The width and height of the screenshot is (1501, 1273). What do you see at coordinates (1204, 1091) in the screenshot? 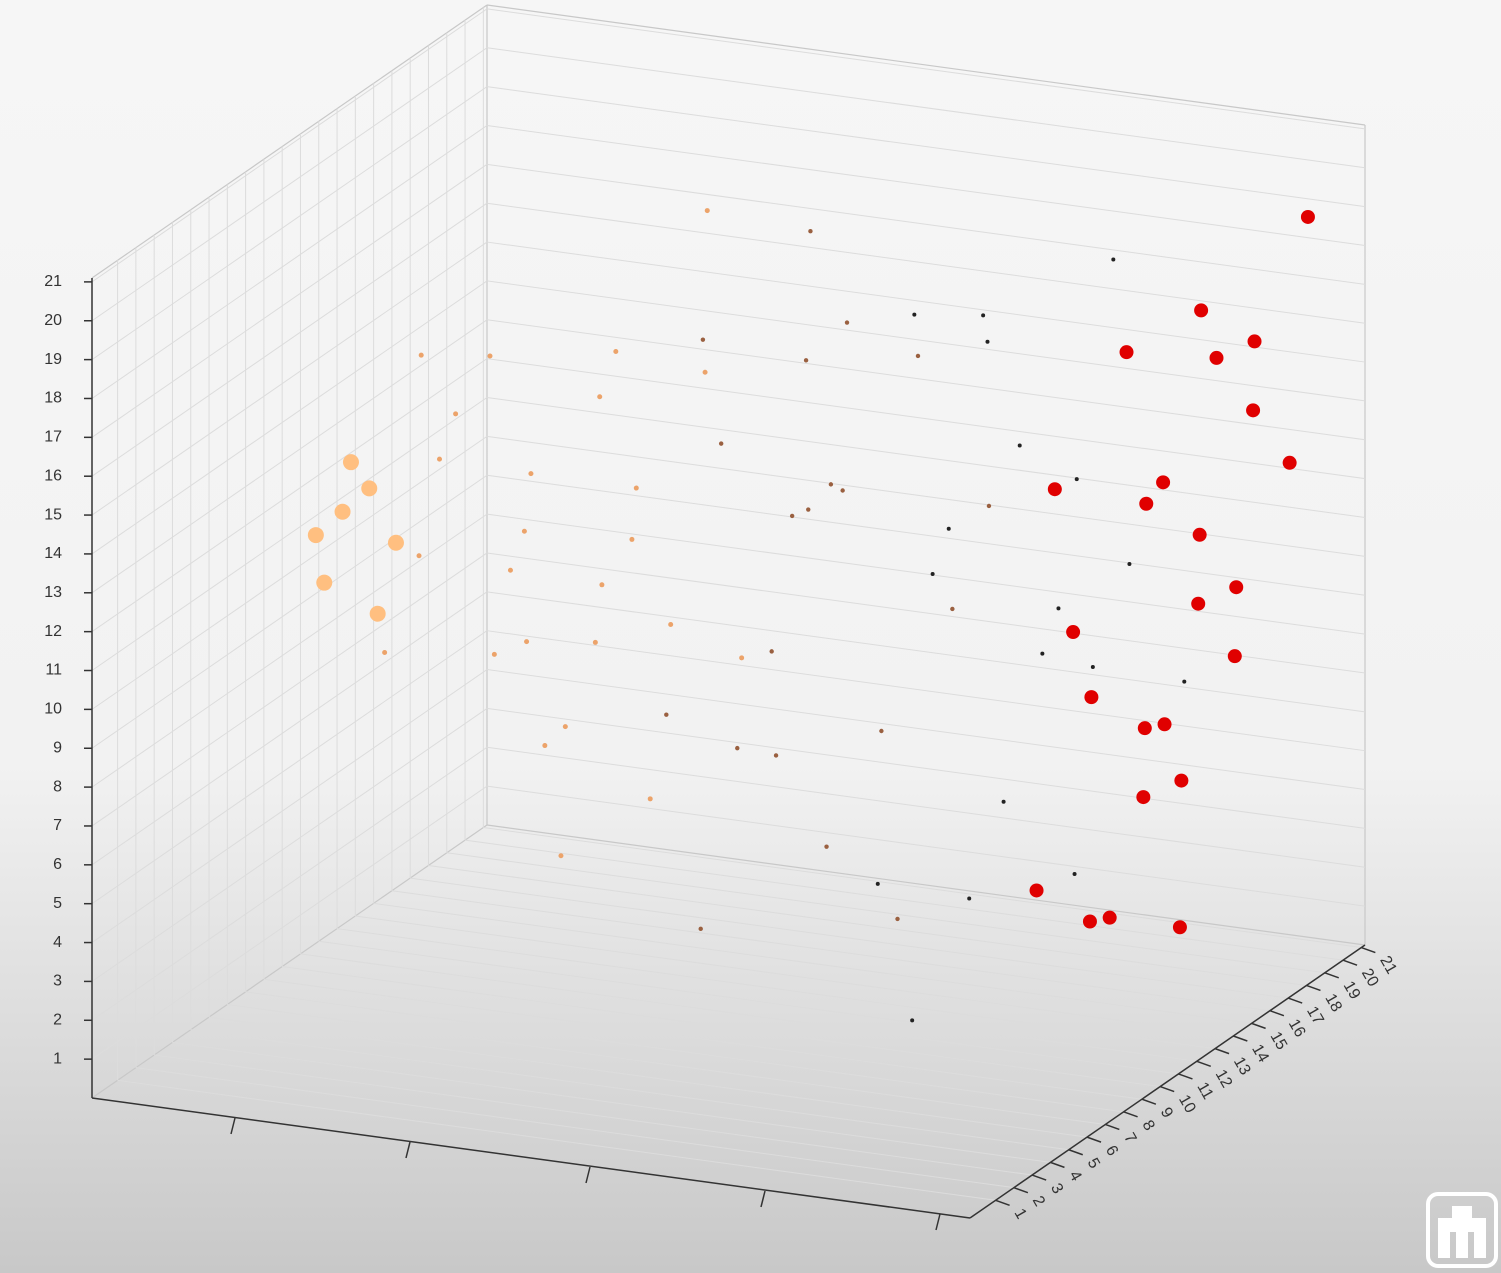
I see `y-tick-label: 11` at bounding box center [1204, 1091].